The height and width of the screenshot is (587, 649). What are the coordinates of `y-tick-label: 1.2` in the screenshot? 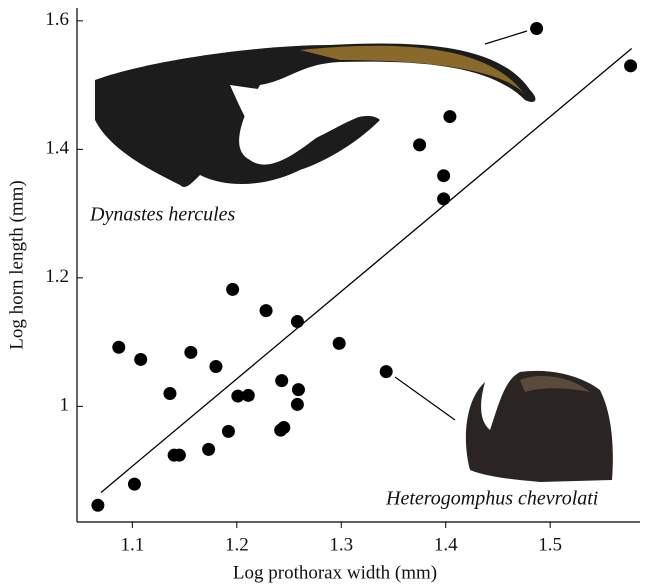 It's located at (57, 276).